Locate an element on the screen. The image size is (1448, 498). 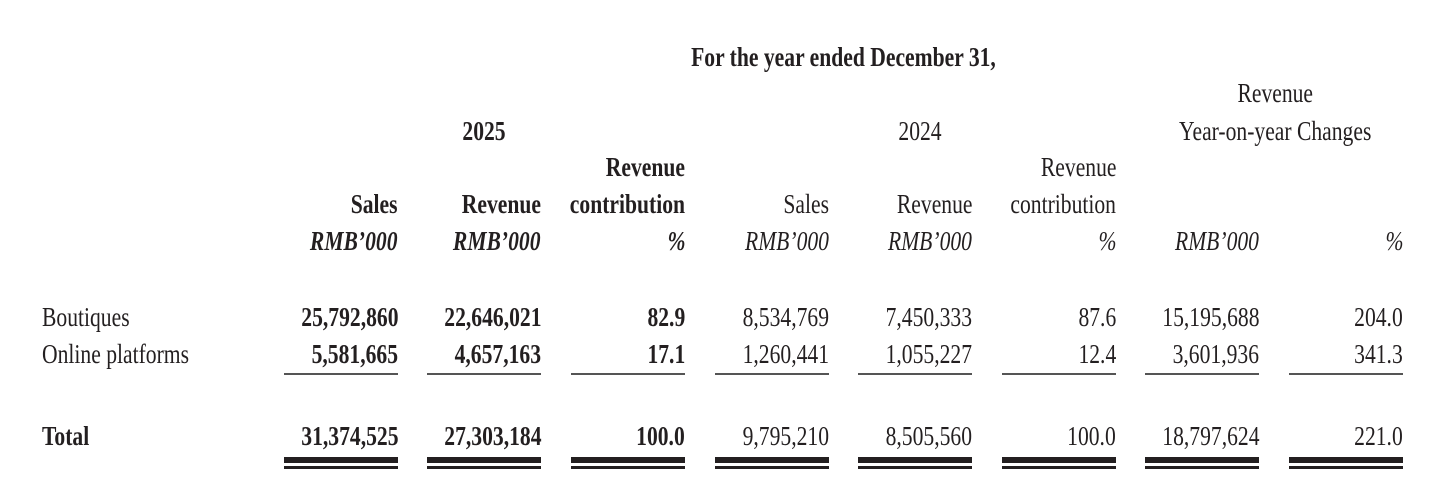
row-label: Boutiques is located at coordinates (97, 317).